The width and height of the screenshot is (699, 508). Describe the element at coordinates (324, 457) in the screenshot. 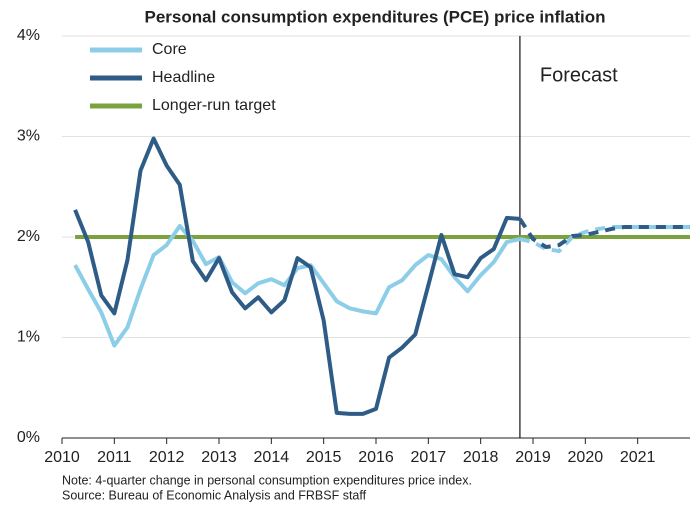

I see `x-tick-label: 2015` at that location.